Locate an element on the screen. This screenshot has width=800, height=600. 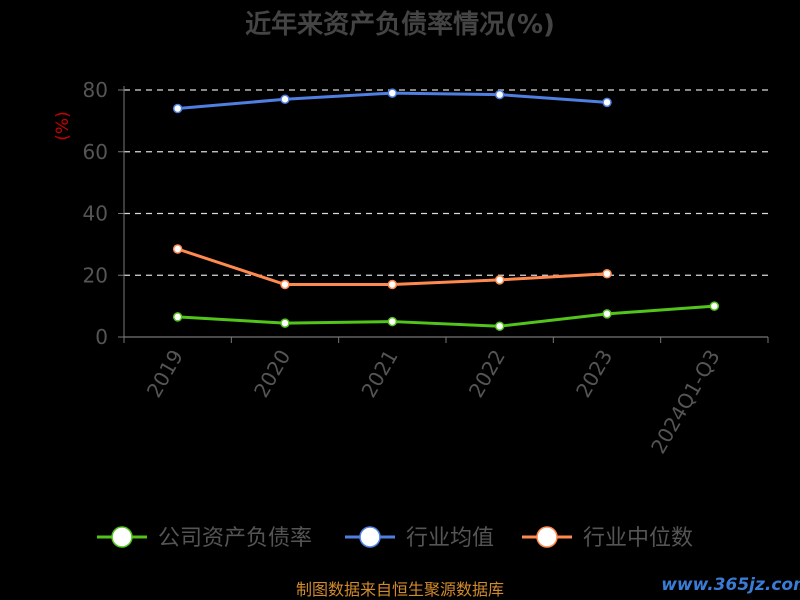
y-tick-label: 60 is located at coordinates (95, 152).